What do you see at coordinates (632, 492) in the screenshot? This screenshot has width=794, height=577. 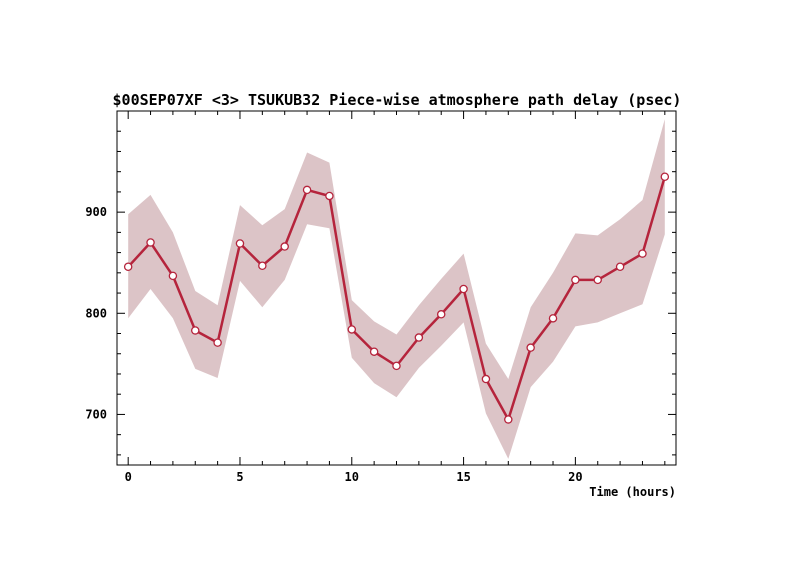 I see `x-axis-label: Time (hours)` at bounding box center [632, 492].